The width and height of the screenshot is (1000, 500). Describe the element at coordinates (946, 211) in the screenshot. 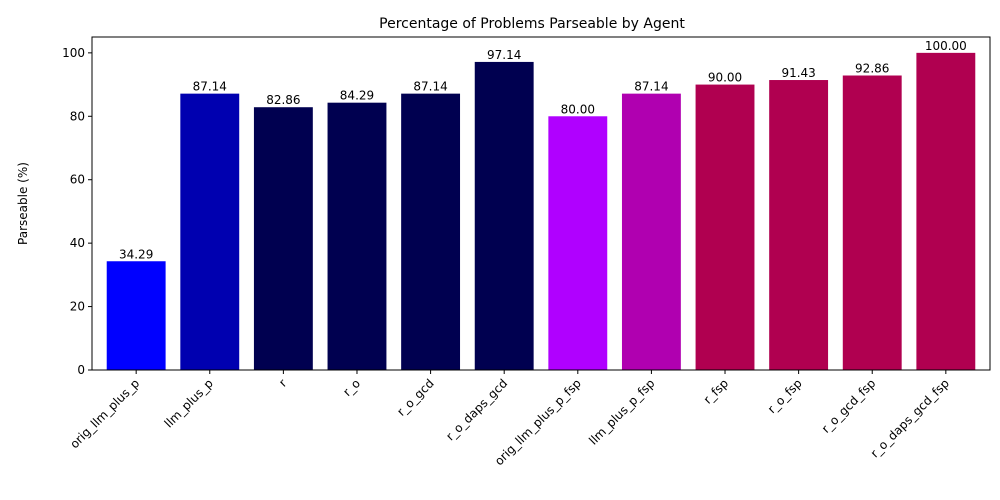

I see `bar-r_o_daps_gcd_fsp` at that location.